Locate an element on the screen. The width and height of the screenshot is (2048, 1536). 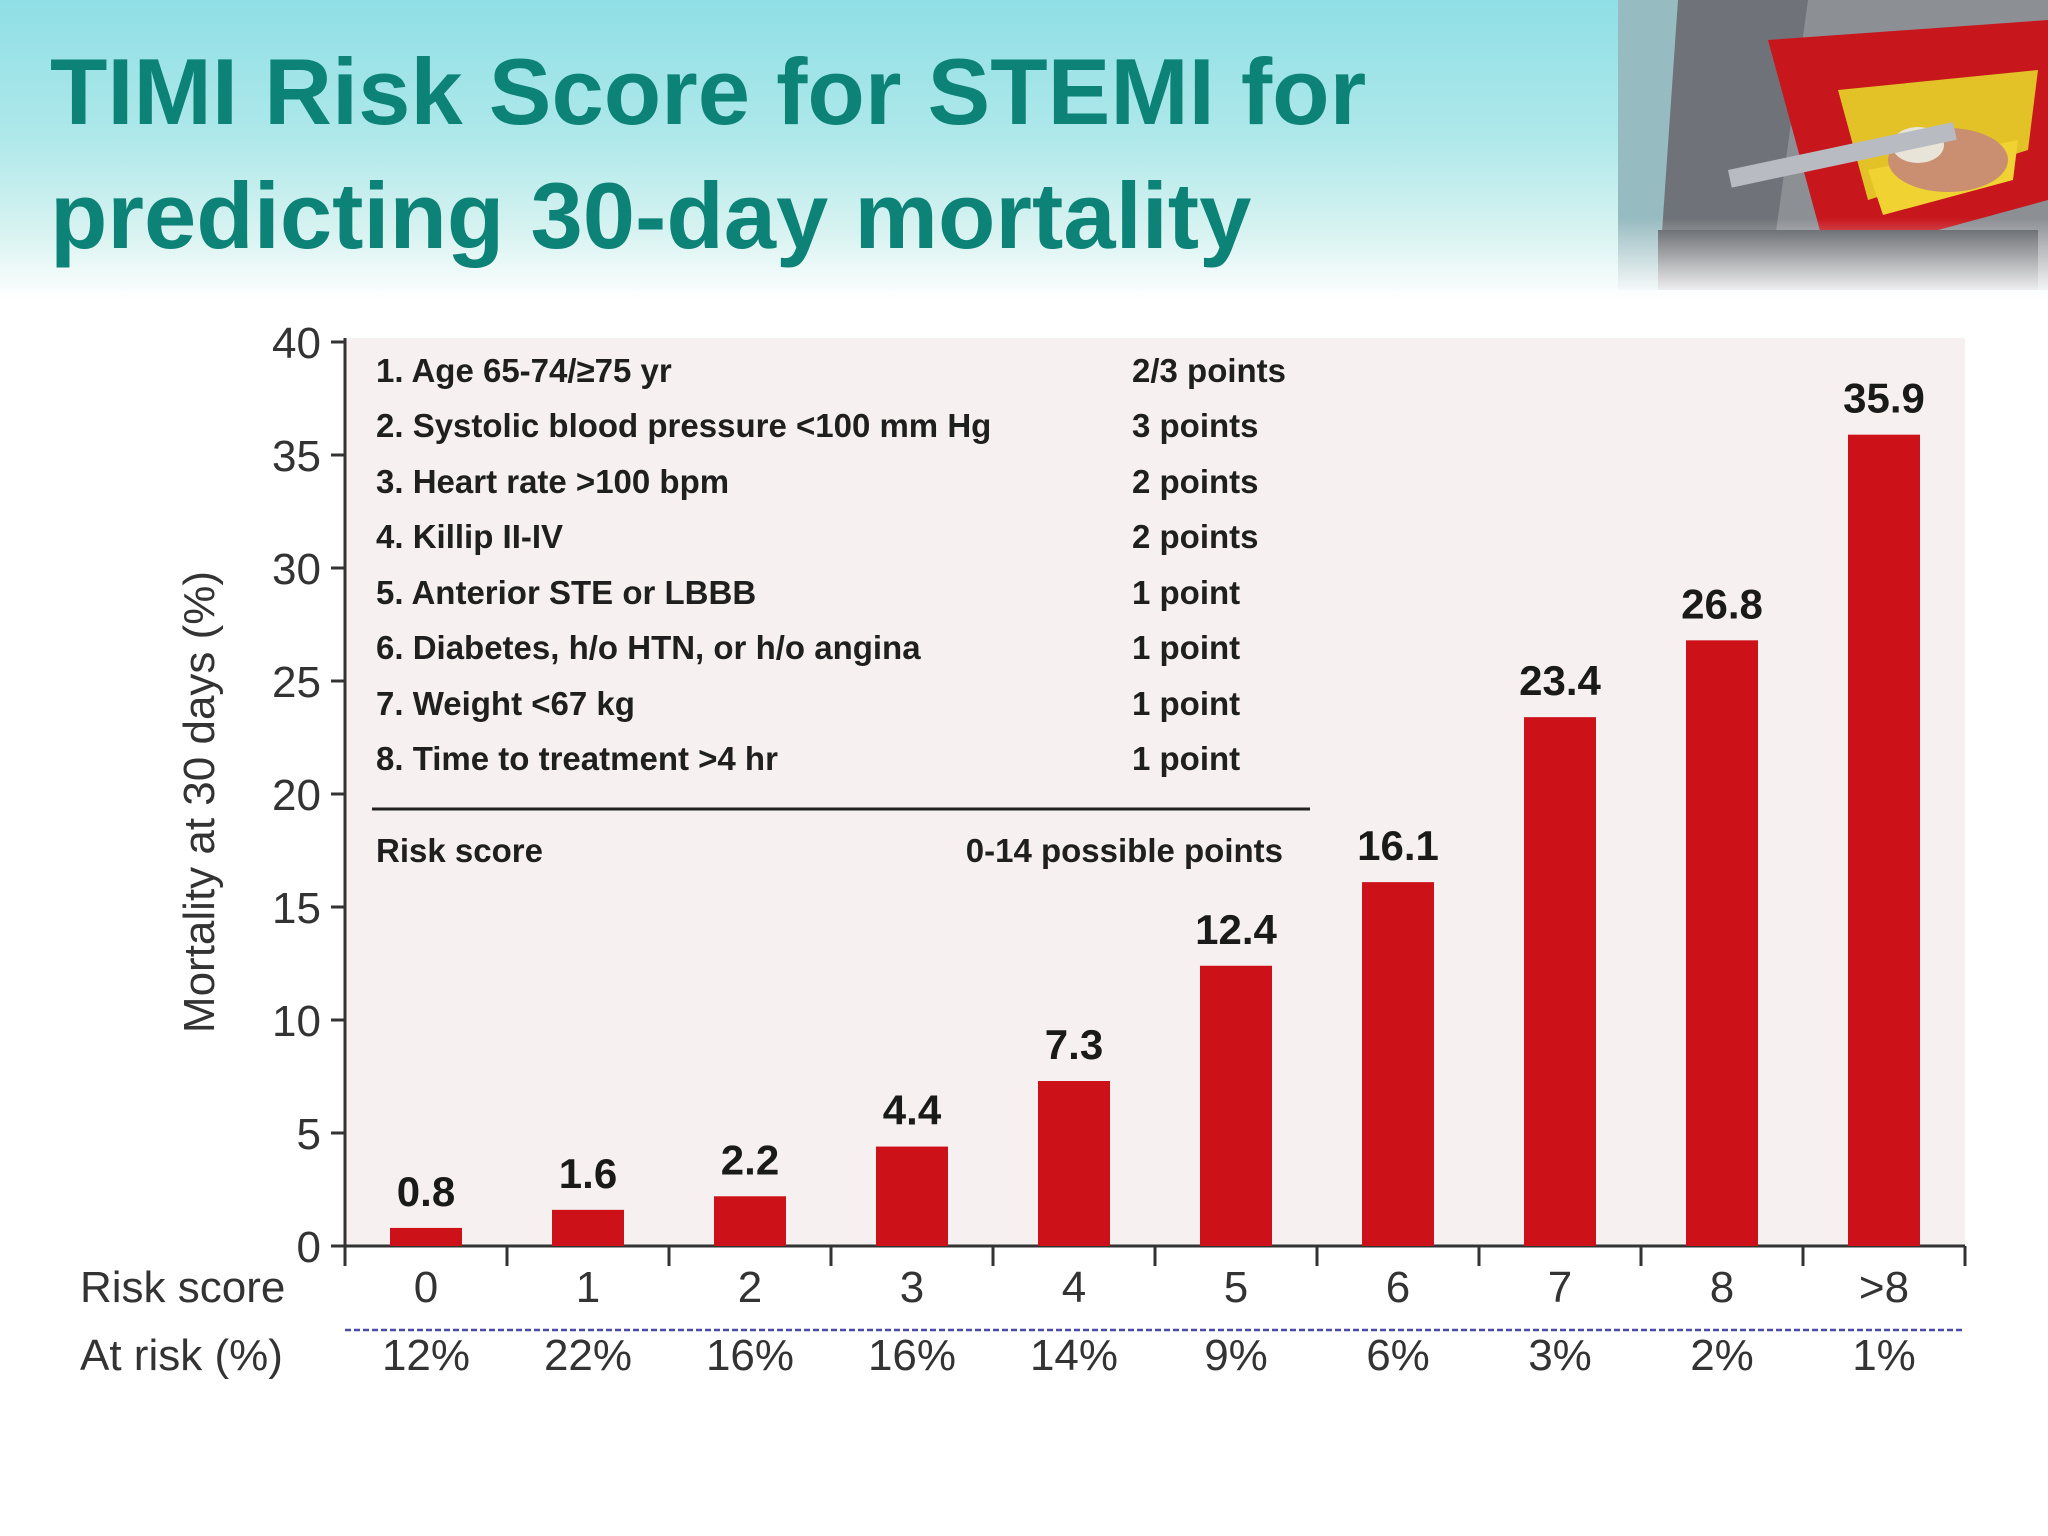
at-risk-value: 22% is located at coordinates (588, 1355).